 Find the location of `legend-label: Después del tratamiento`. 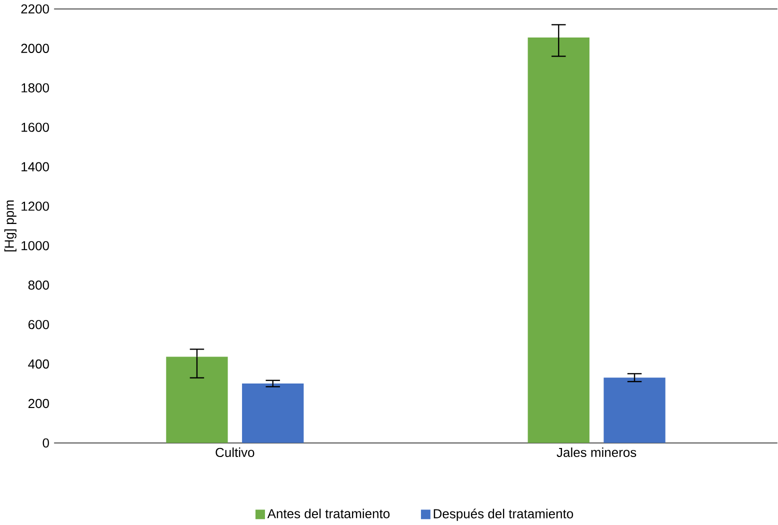

legend-label: Después del tratamiento is located at coordinates (504, 514).